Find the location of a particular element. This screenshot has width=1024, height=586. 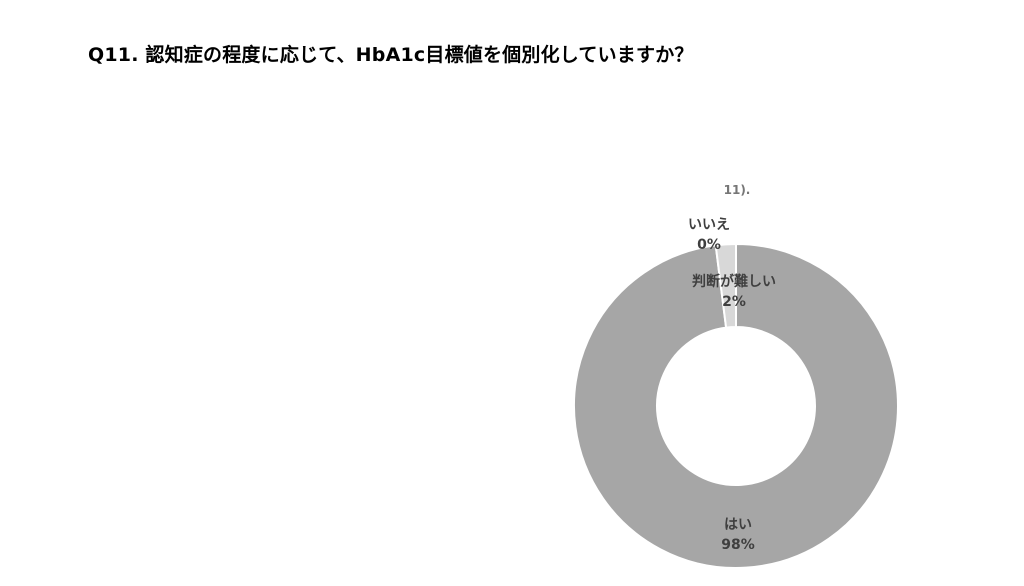

slice-label-hai: はい 98% is located at coordinates (738, 535).